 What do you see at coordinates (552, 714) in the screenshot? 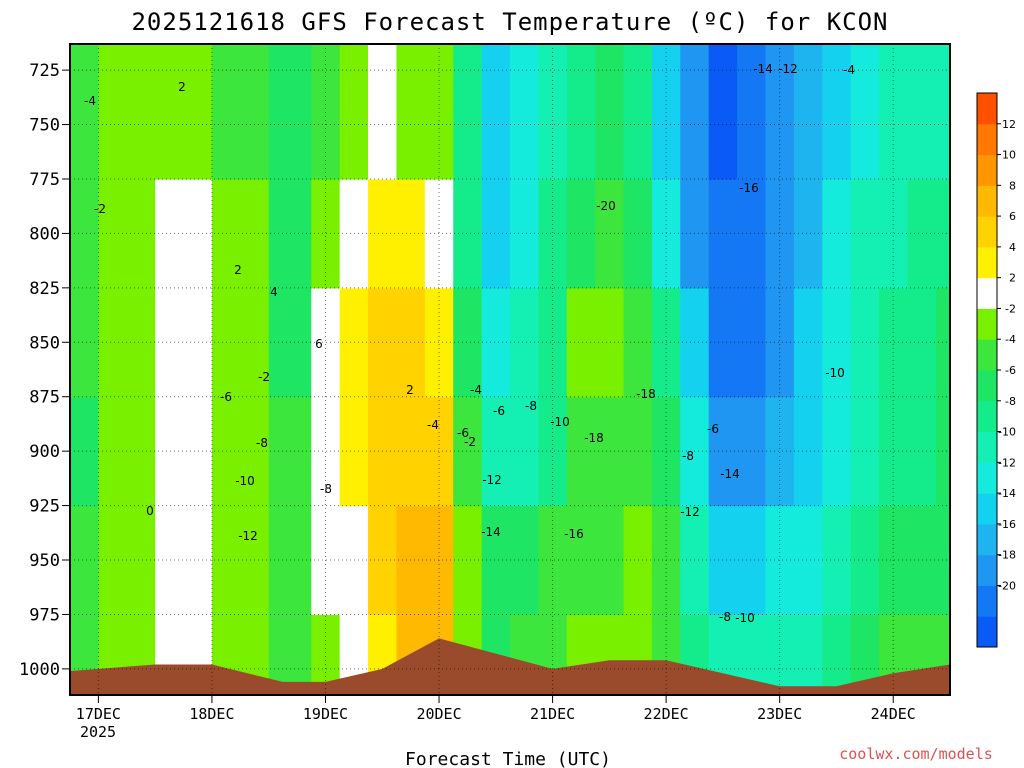
I see `x-tick-label: 21DEC` at bounding box center [552, 714].